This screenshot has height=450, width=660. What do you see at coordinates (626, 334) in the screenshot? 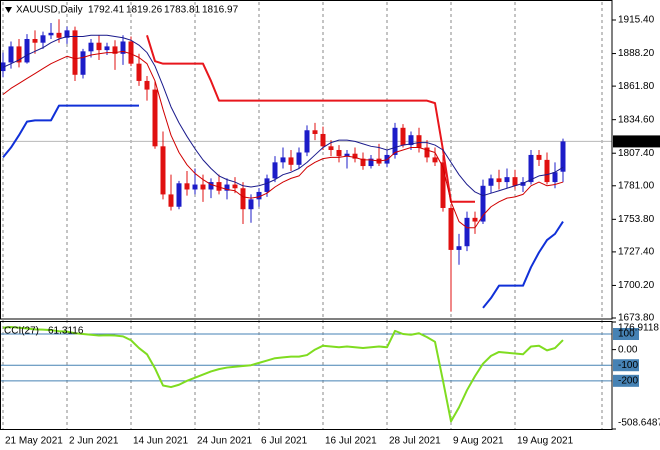
I see `level-label: 100` at bounding box center [626, 334].